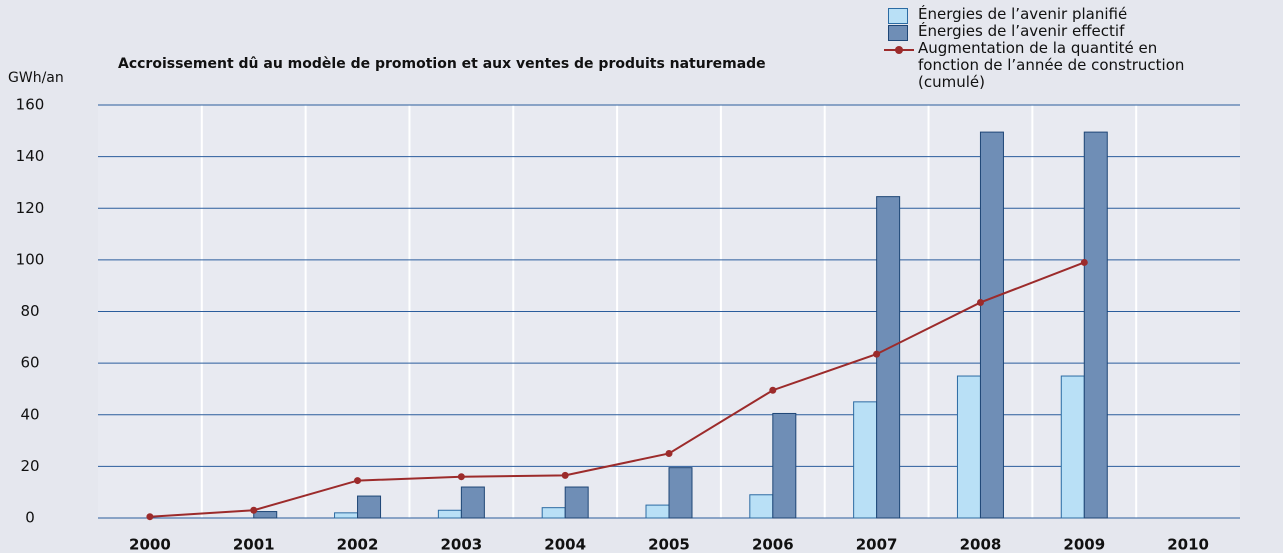 The image size is (1283, 553). What do you see at coordinates (150, 544) in the screenshot?
I see `x-tick-label: 2000` at bounding box center [150, 544].